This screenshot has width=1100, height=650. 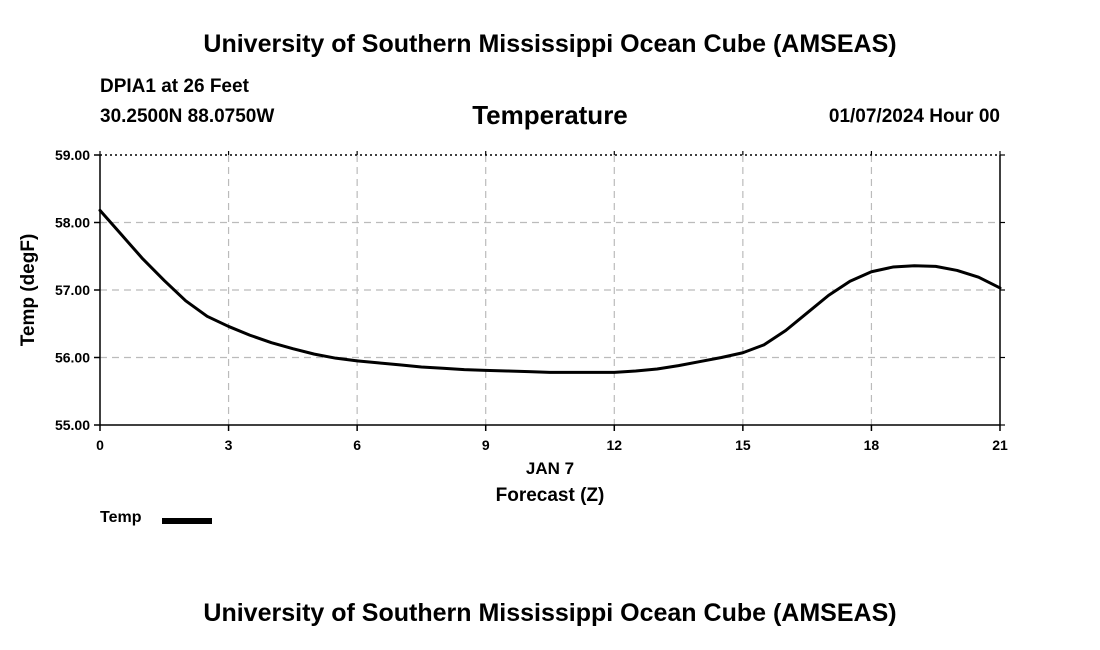 I want to click on y-axis-label: Temp (degF), so click(x=28, y=290).